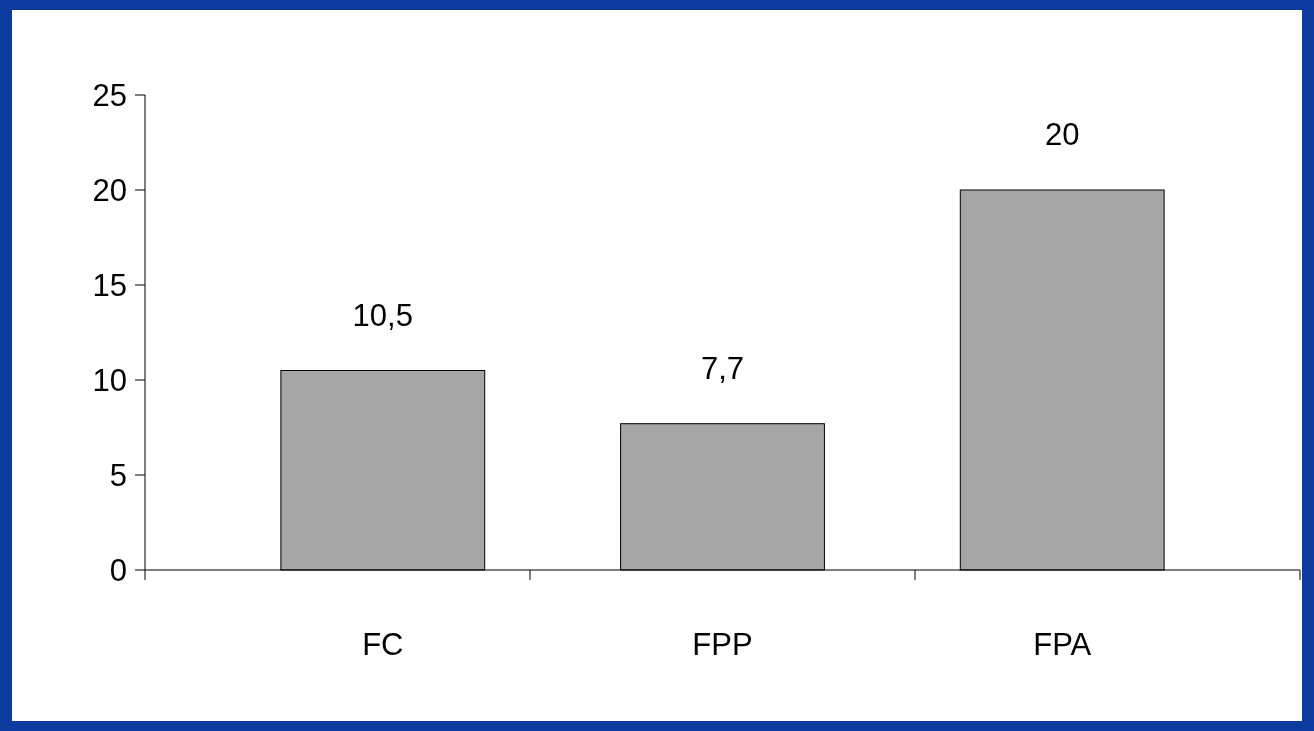 The width and height of the screenshot is (1314, 731). I want to click on x-tick-label: FPP, so click(722, 644).